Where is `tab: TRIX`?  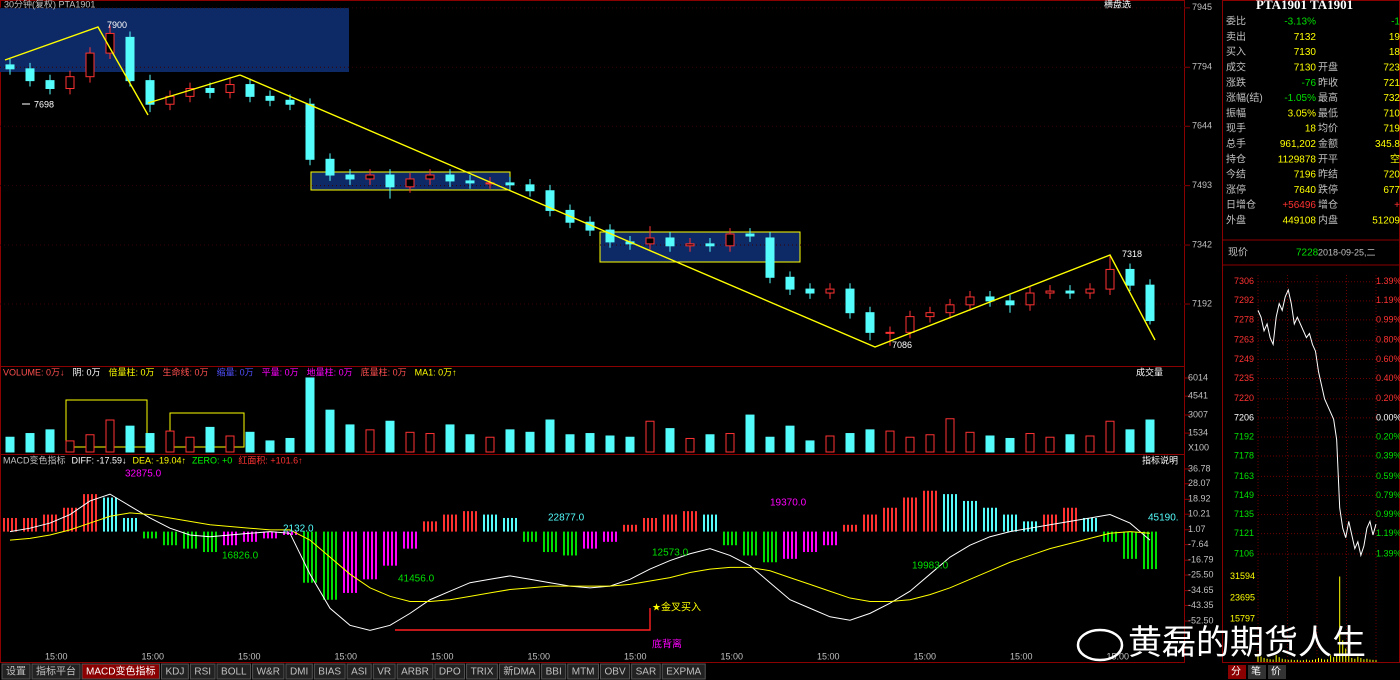
tab: TRIX is located at coordinates (482, 672).